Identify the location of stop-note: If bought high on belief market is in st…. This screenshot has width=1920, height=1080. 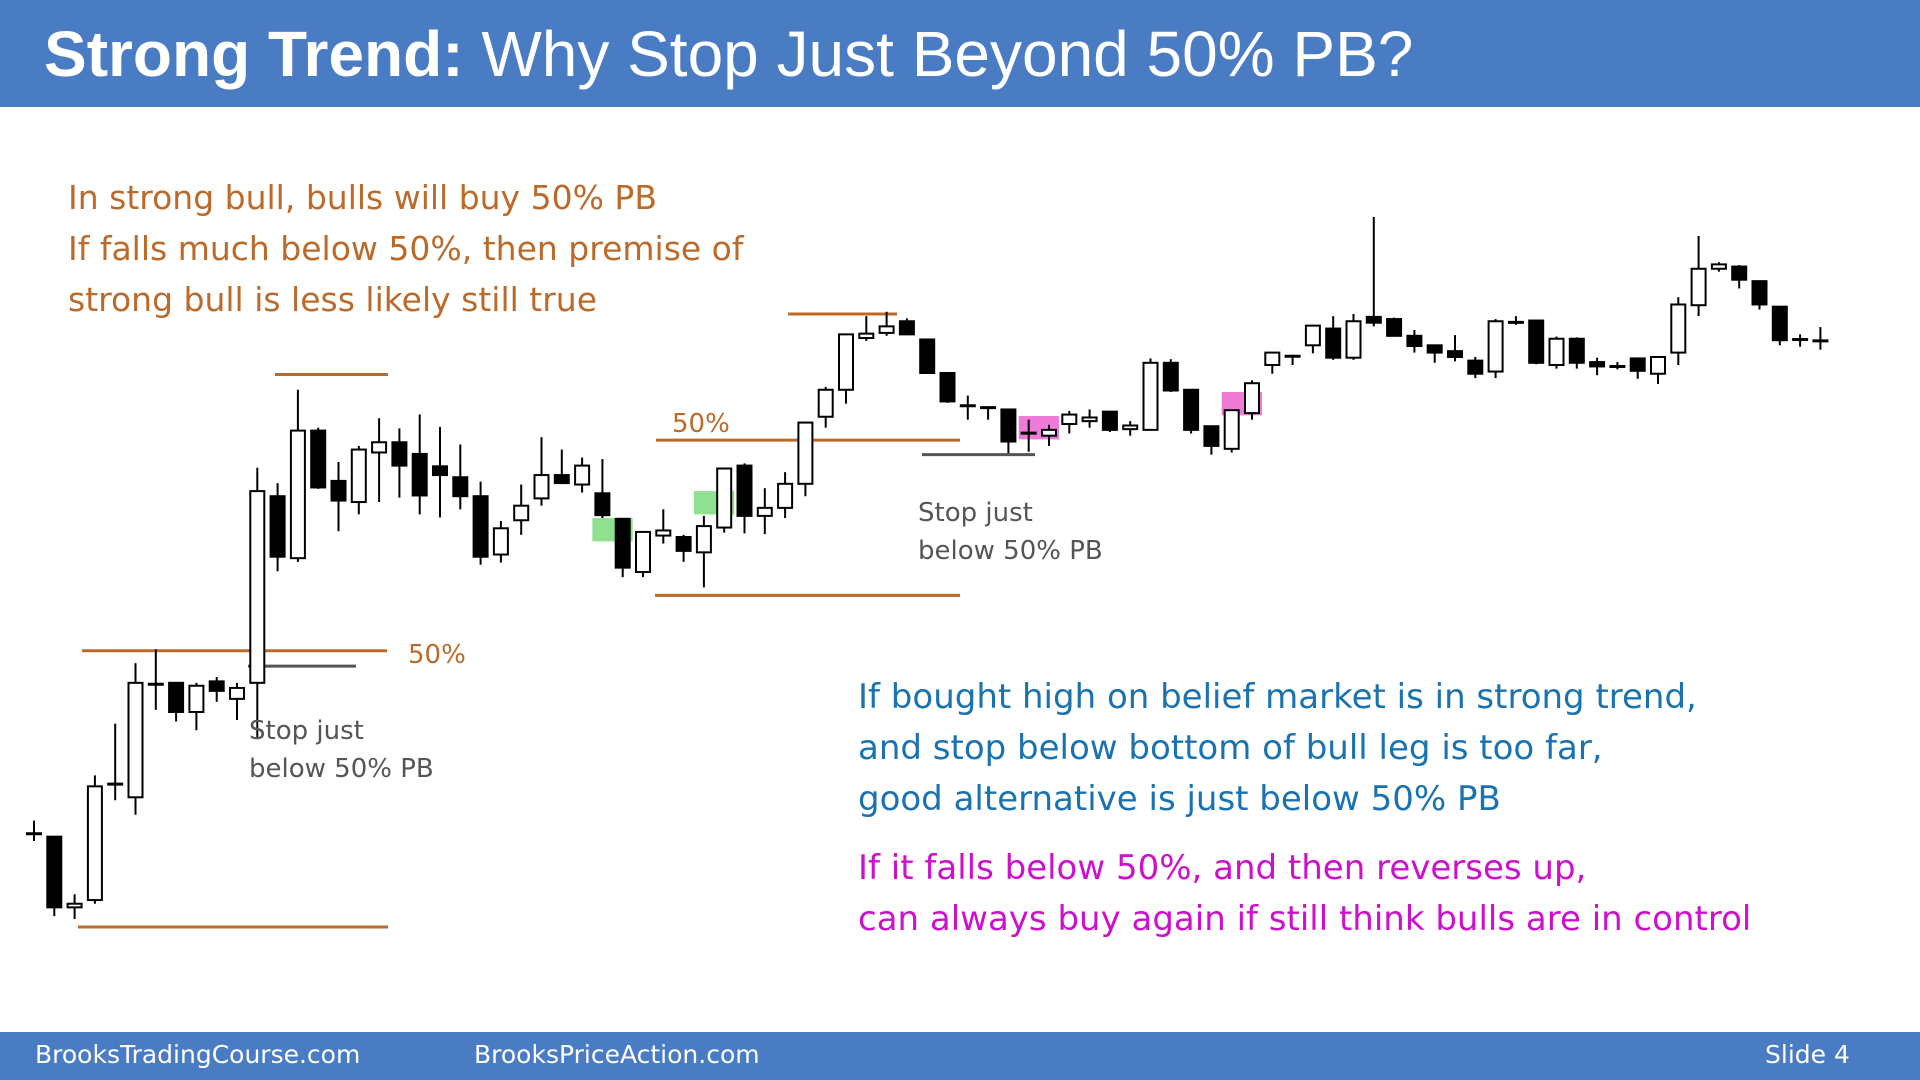
(1277, 748).